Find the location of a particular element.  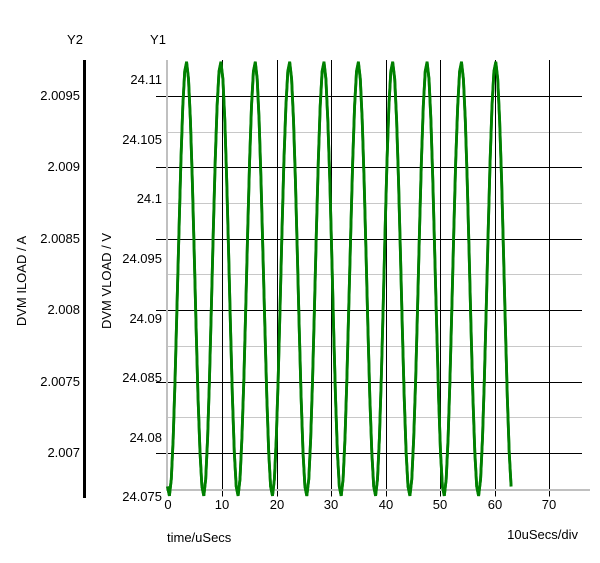

y2-axis-header: Y2 is located at coordinates (75, 39).